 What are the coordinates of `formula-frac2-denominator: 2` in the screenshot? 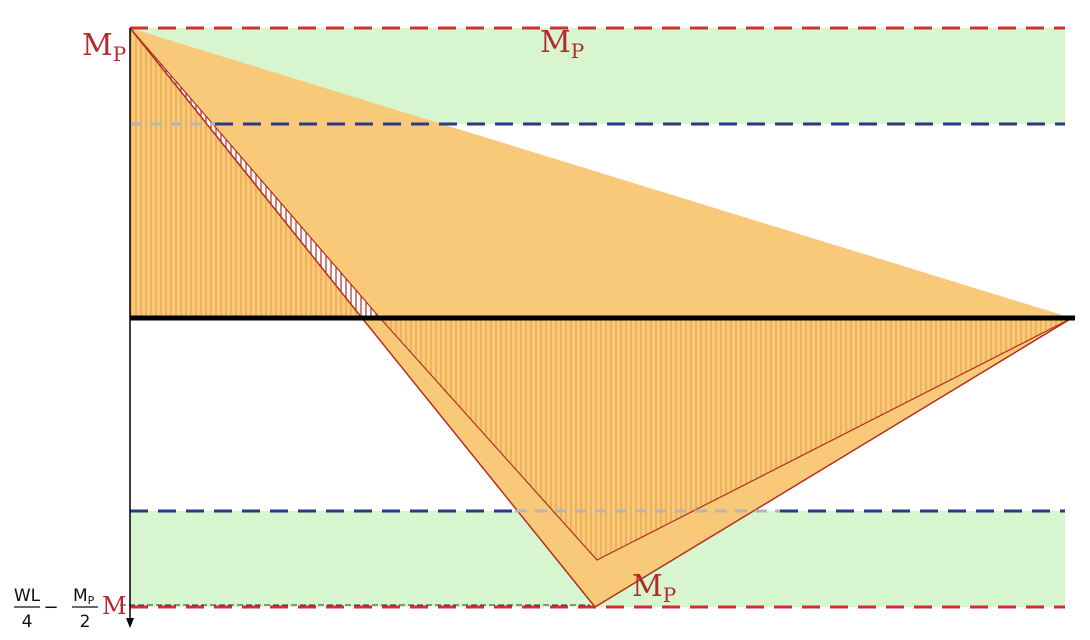 It's located at (85, 622).